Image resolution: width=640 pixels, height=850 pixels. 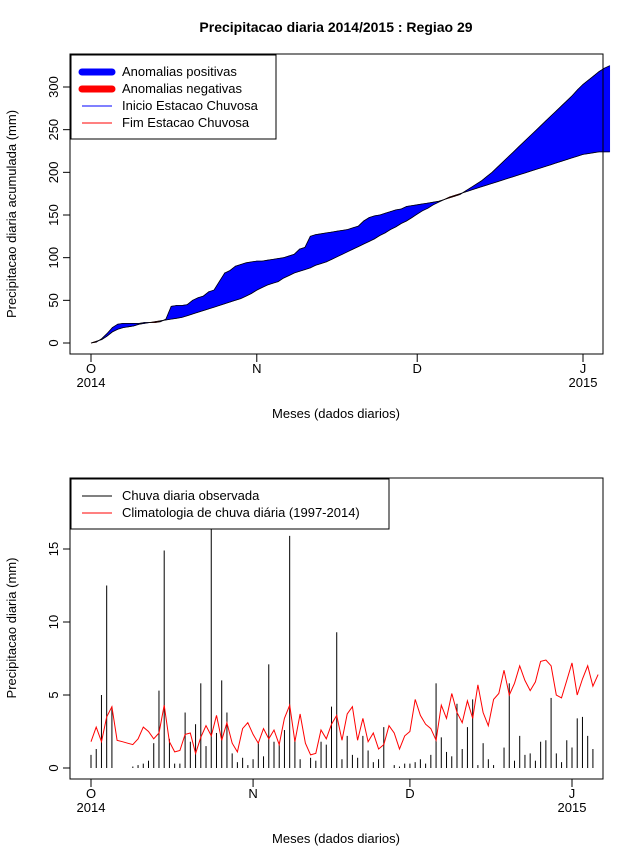 I want to click on y-tick-label: 15, so click(x=53, y=549).